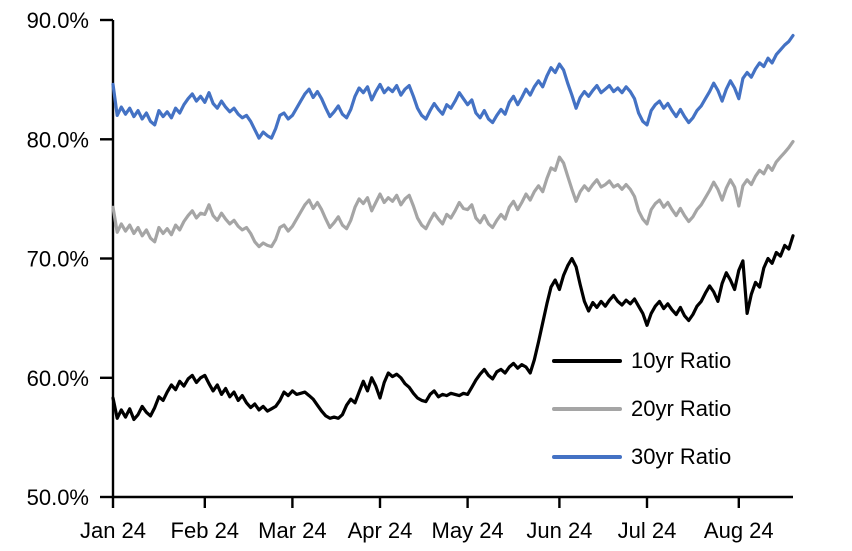 This screenshot has width=852, height=551. I want to click on legend-label-10yr-ratio: 10yr Ratio, so click(681, 360).